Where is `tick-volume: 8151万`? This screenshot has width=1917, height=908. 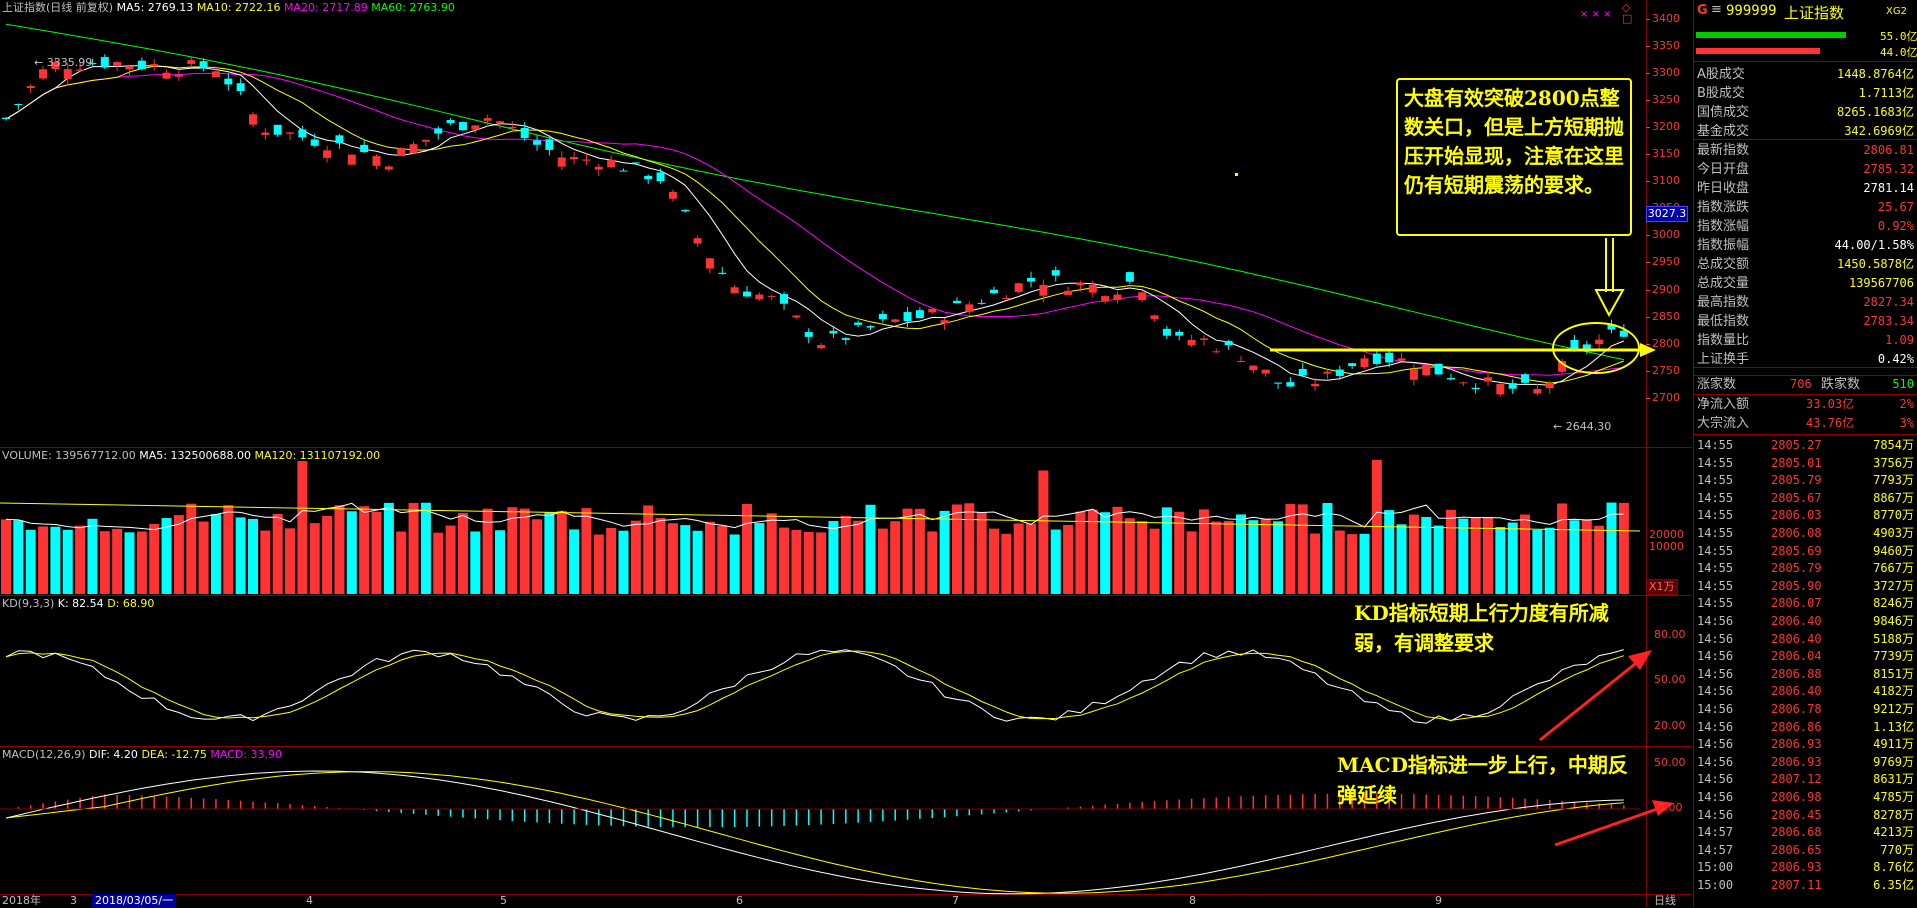 tick-volume: 8151万 is located at coordinates (1893, 673).